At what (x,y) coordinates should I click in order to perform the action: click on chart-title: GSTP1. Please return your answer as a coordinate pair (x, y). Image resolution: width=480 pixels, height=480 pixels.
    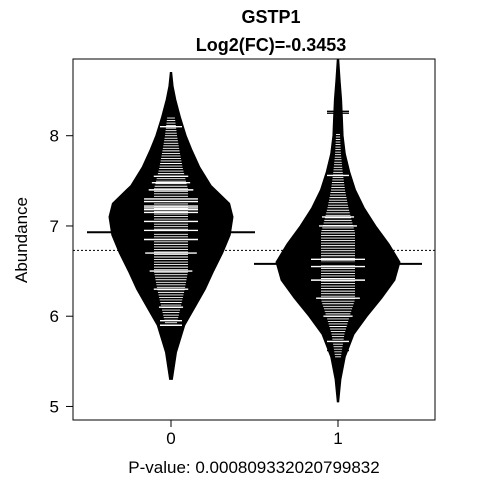
    Looking at the image, I should click on (270, 17).